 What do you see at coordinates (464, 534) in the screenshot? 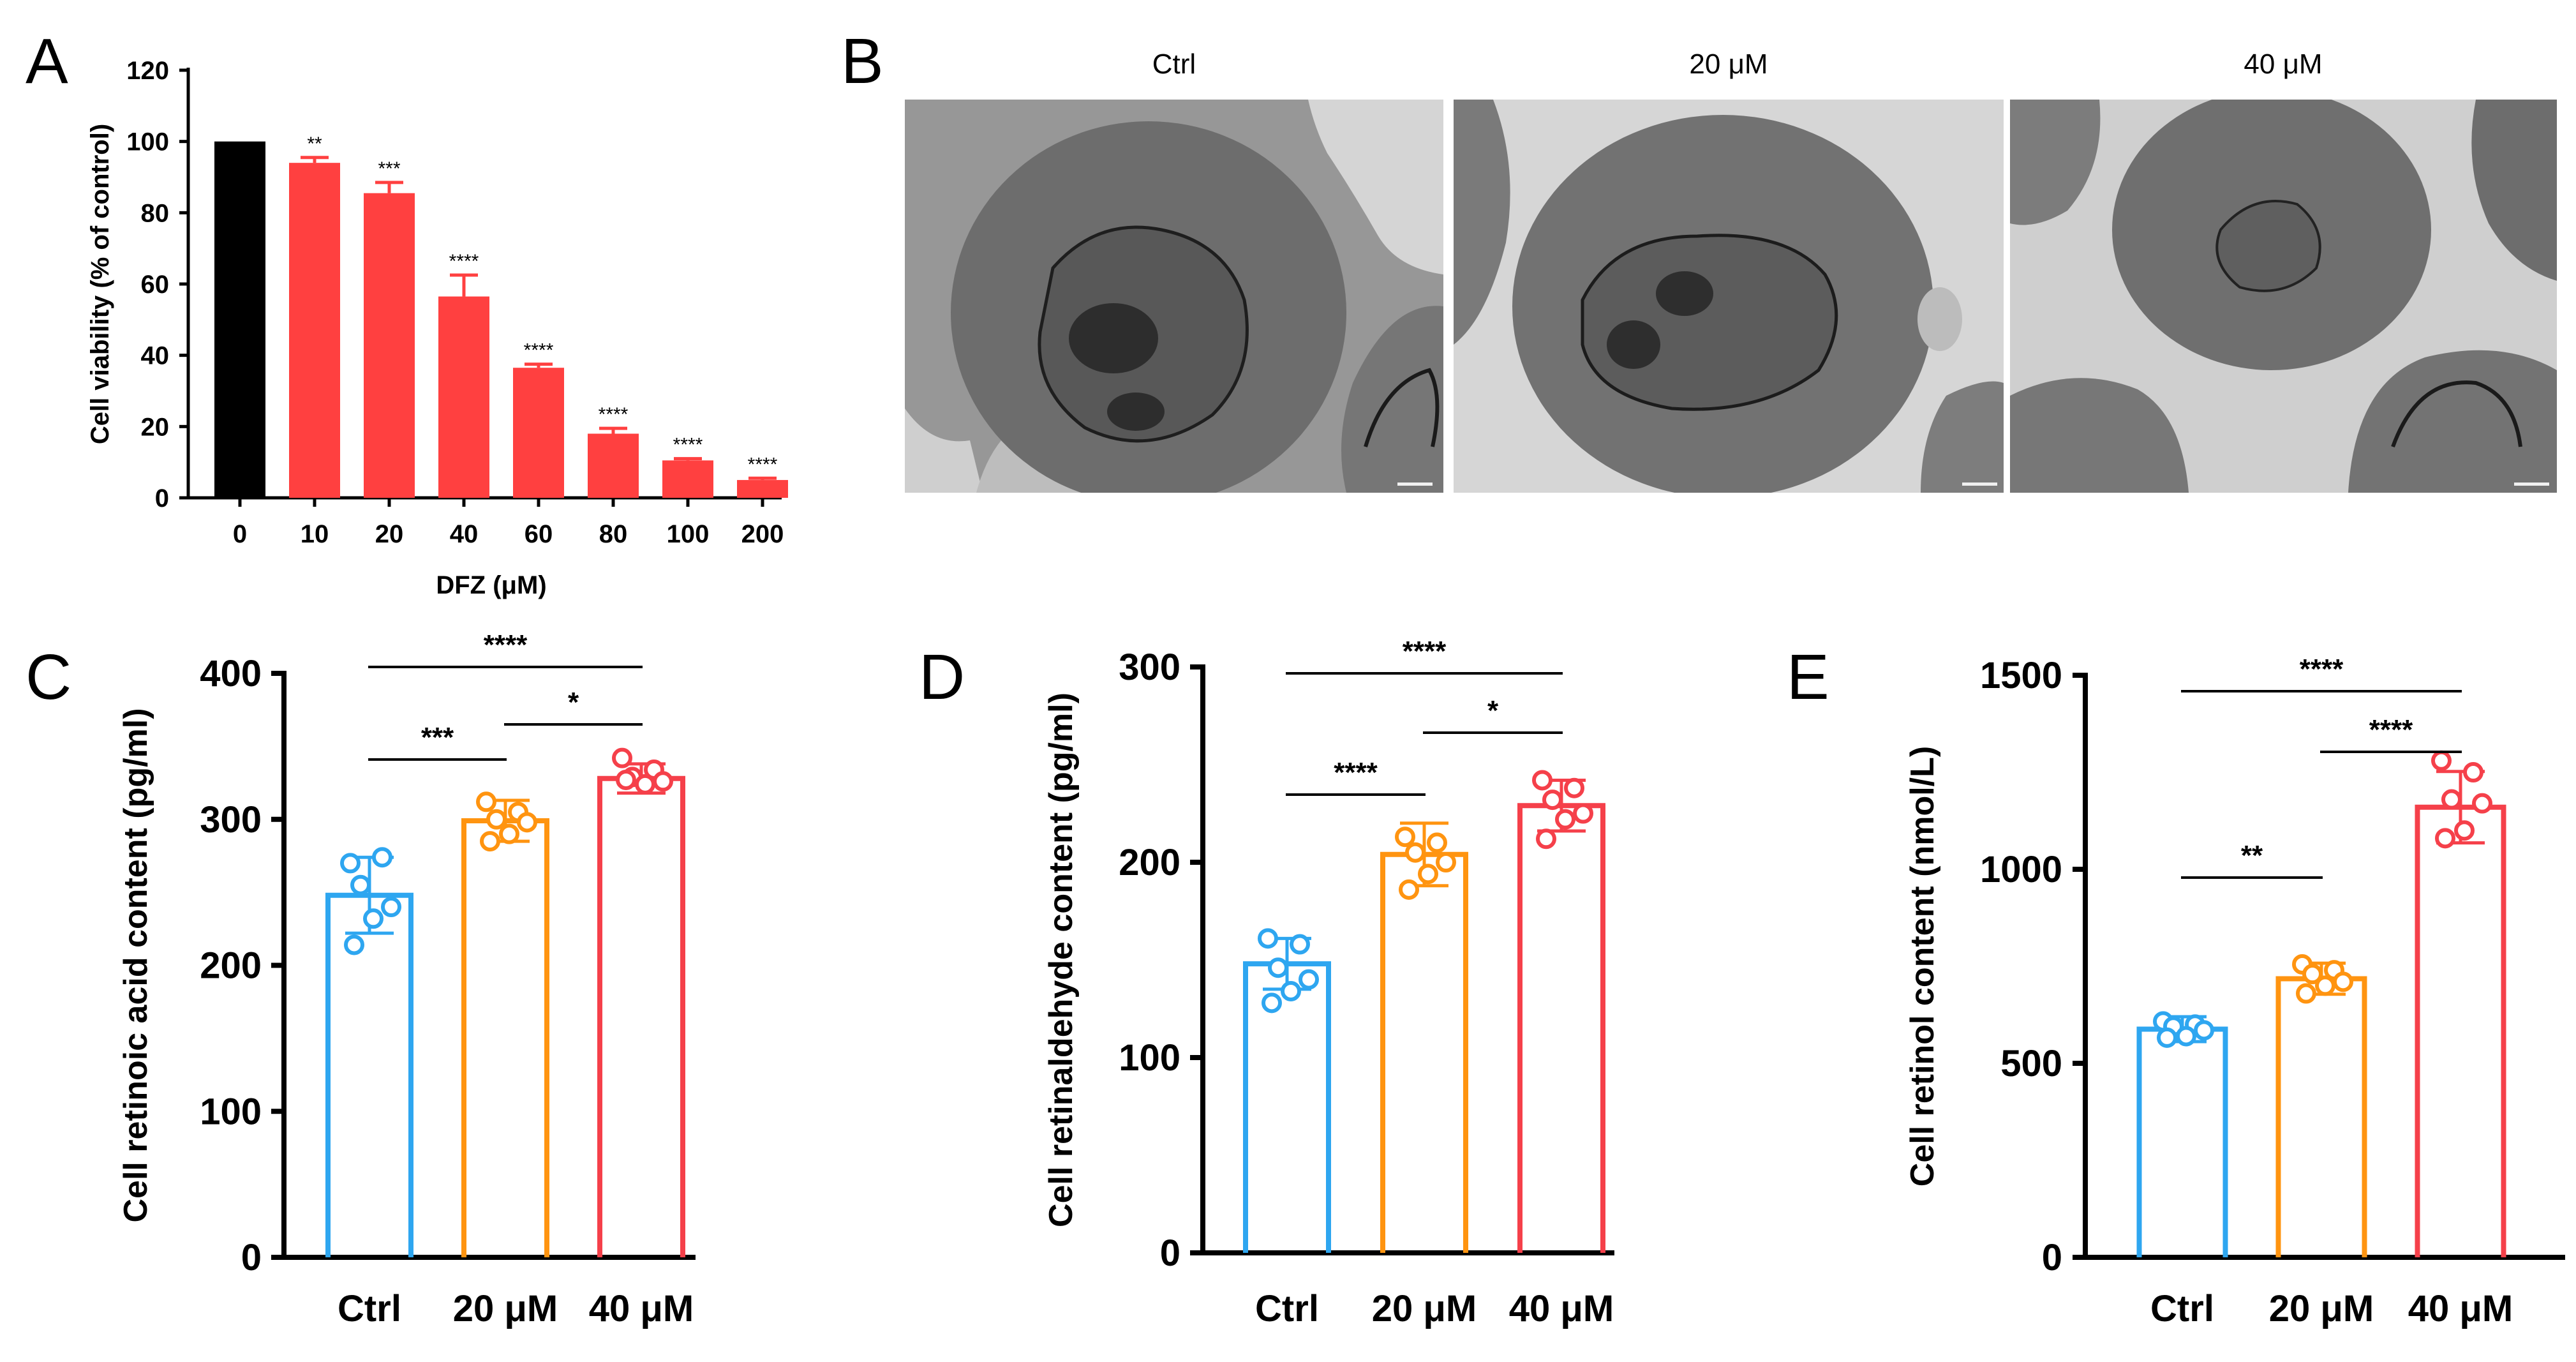
I see `x-tick-label: 40` at bounding box center [464, 534].